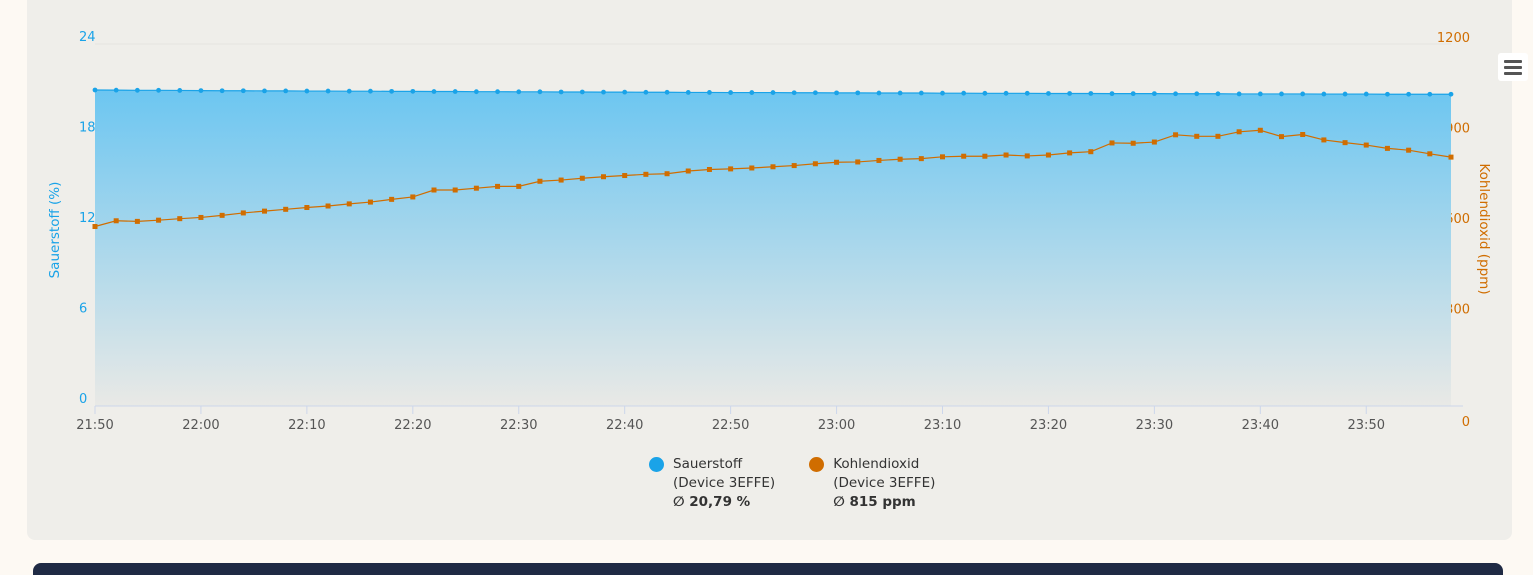 The image size is (1533, 575). I want to click on x-tick-label: 23:00, so click(836, 425).